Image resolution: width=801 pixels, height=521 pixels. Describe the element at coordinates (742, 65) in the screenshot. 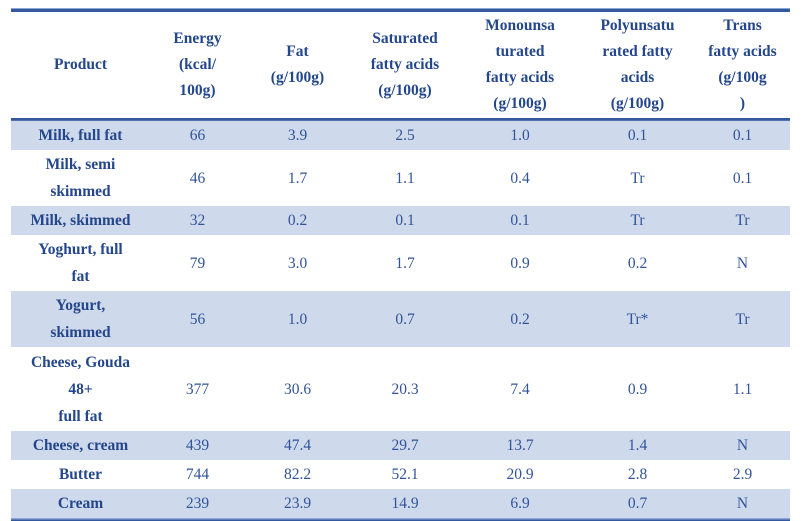

I see `col-header-trans: Trans fatty acids (g/100g )` at that location.